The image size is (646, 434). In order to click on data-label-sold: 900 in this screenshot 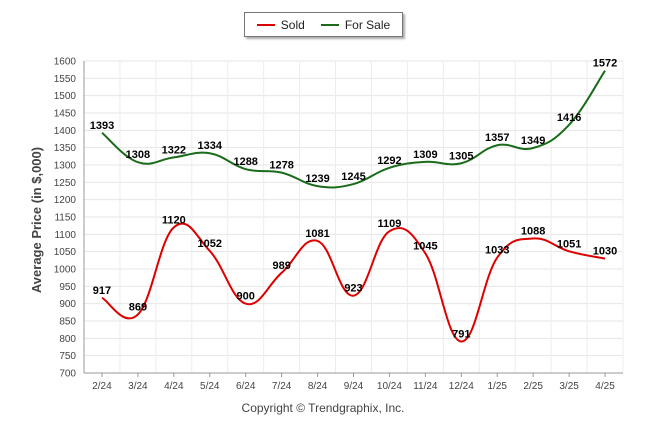, I will do `click(246, 297)`.